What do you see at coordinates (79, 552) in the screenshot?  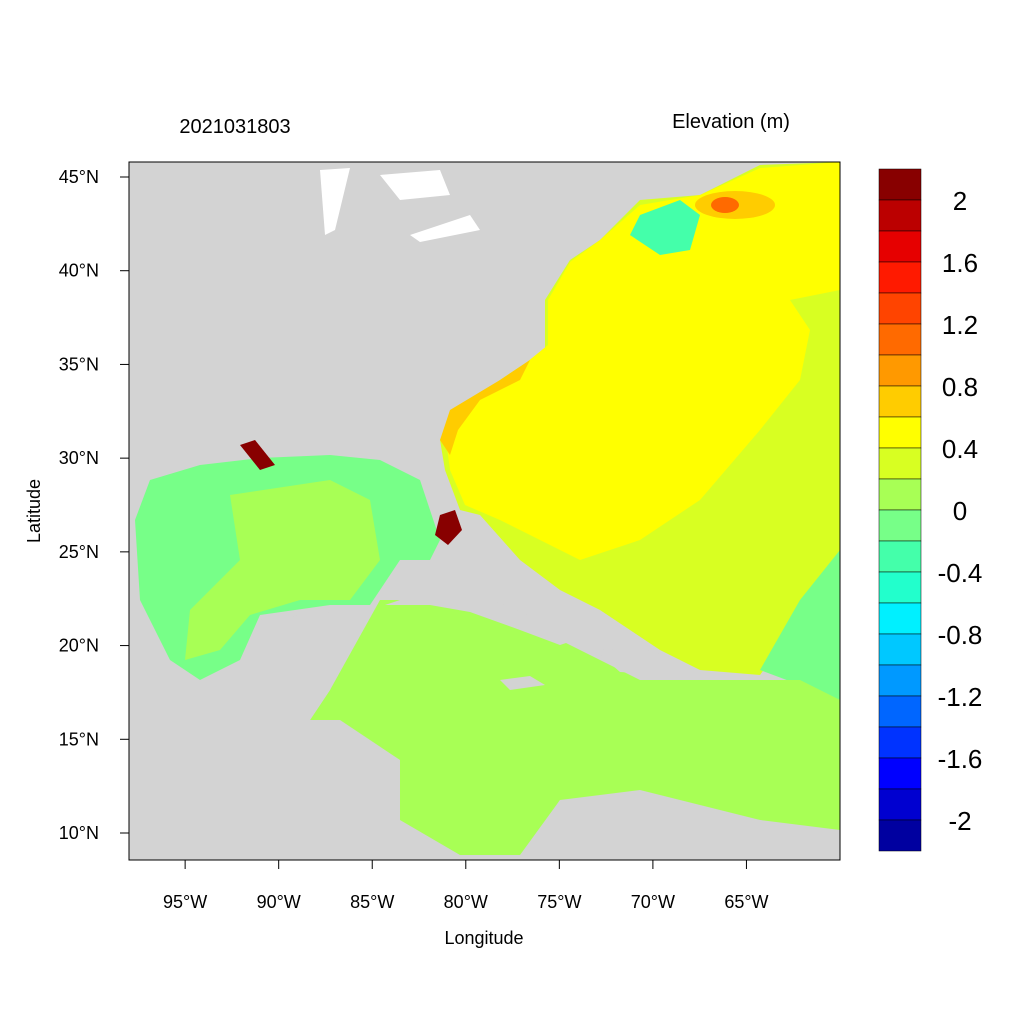 I see `y-tick-label: 25°N` at bounding box center [79, 552].